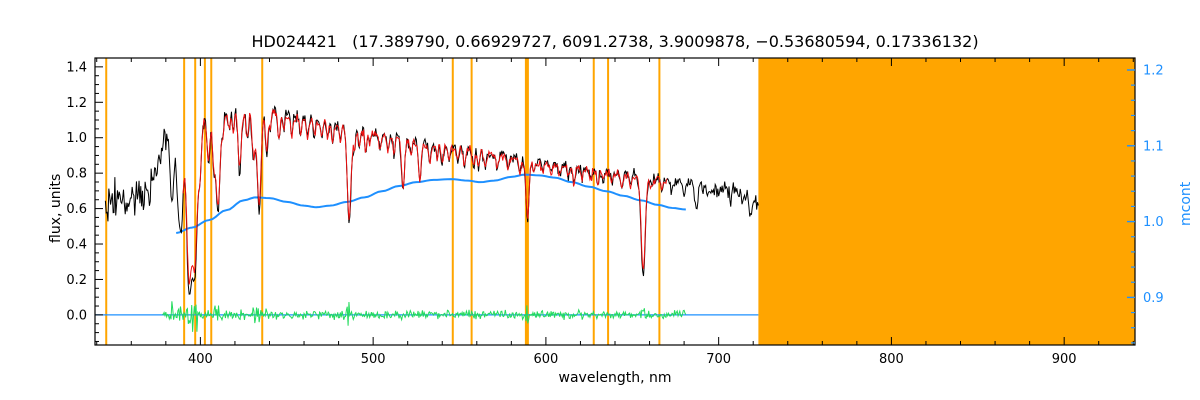  What do you see at coordinates (84, 199) in the screenshot?
I see `y-axis-left-ticks: 0.0 0.2 0.4 0.6 0.8 1.0 1.2 1.4` at bounding box center [84, 199].